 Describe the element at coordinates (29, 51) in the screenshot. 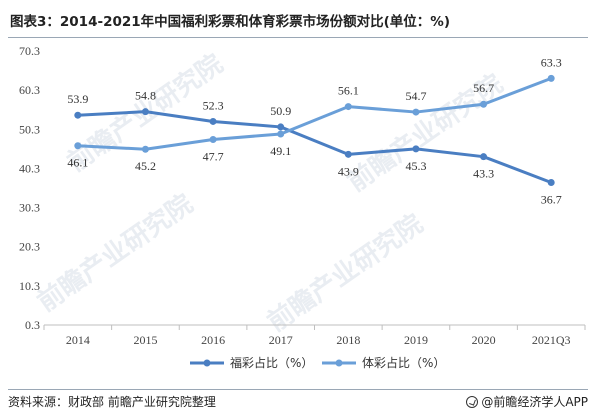

I see `y-tick-label: 70.3` at that location.